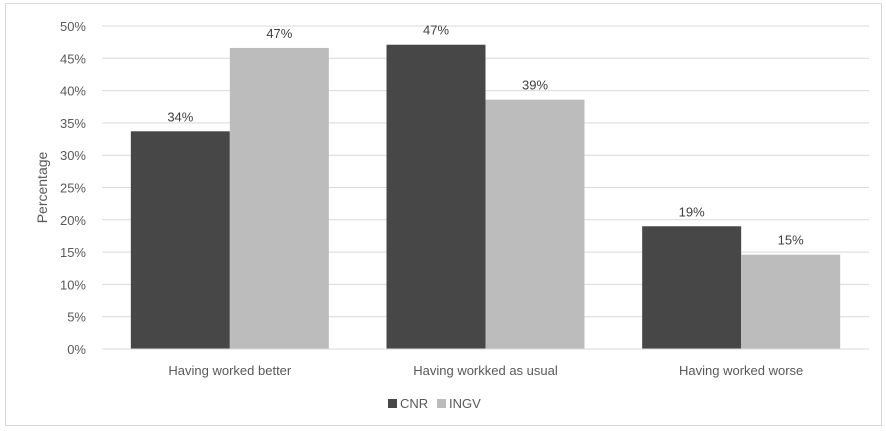  I want to click on legend-label-cnr: CNR, so click(414, 403).